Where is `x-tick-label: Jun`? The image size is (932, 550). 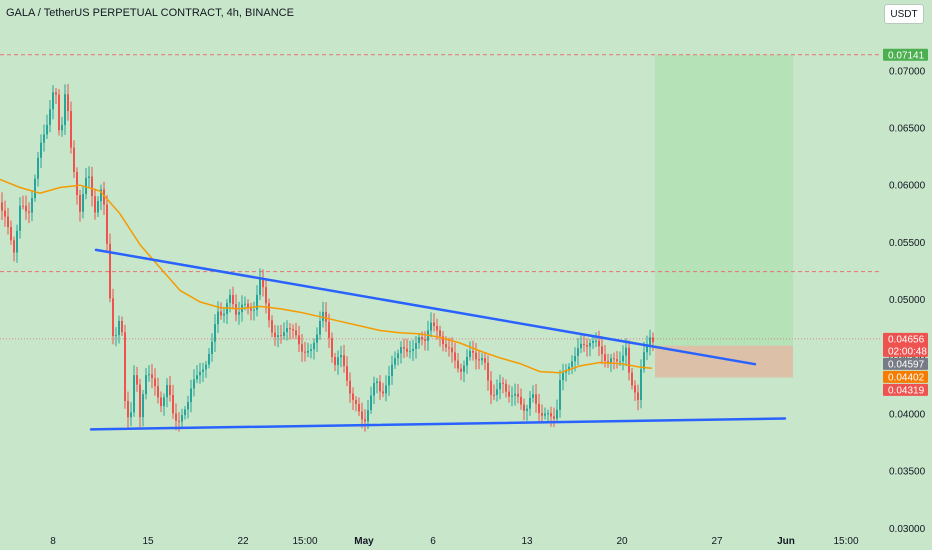
x-tick-label: Jun is located at coordinates (786, 541).